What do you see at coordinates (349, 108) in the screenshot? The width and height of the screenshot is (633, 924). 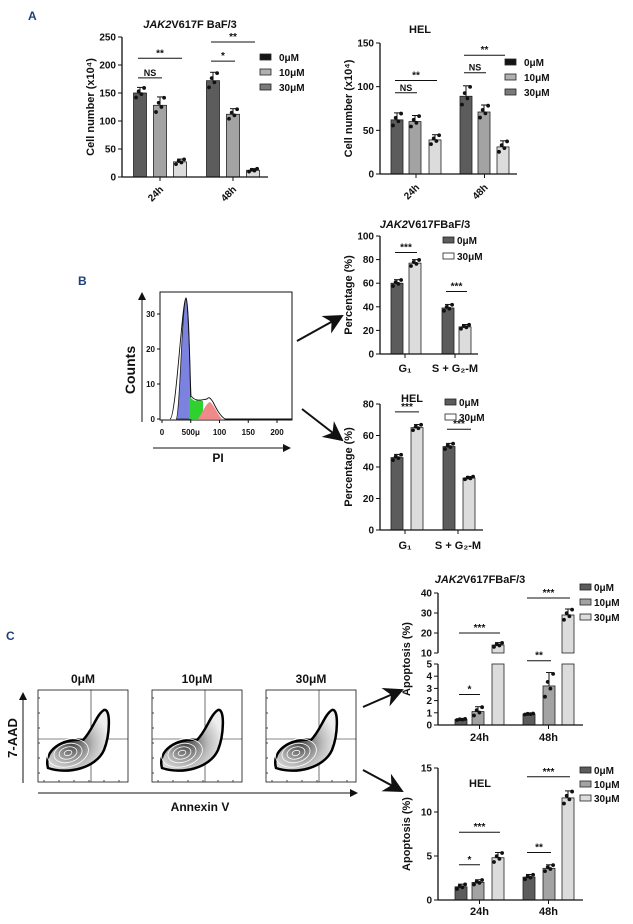 I see `y-axis-label: Cell number (x10⁴)` at bounding box center [349, 108].